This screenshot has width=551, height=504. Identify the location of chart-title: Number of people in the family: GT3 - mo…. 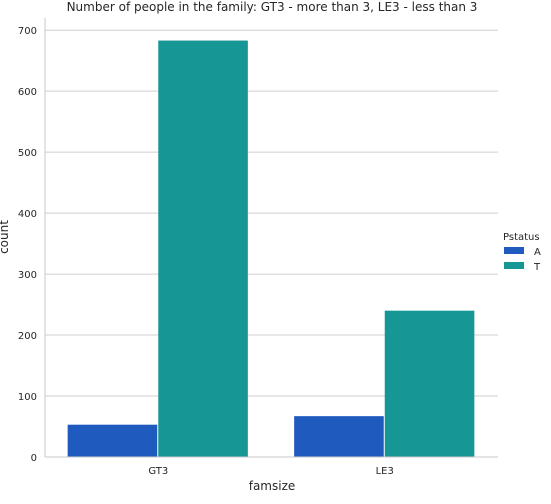
(272, 7).